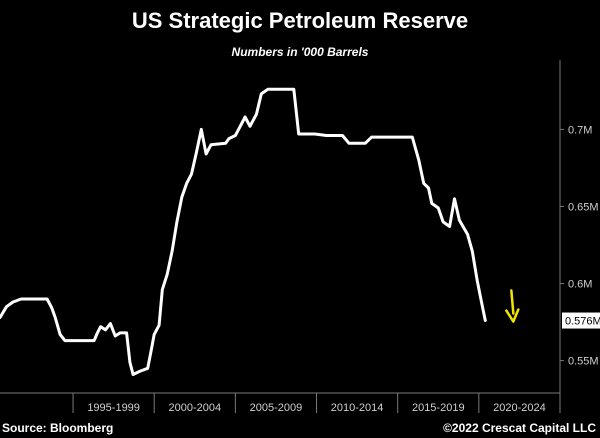  I want to click on chart-title: US Strategic Petroleum Reserve, so click(300, 20).